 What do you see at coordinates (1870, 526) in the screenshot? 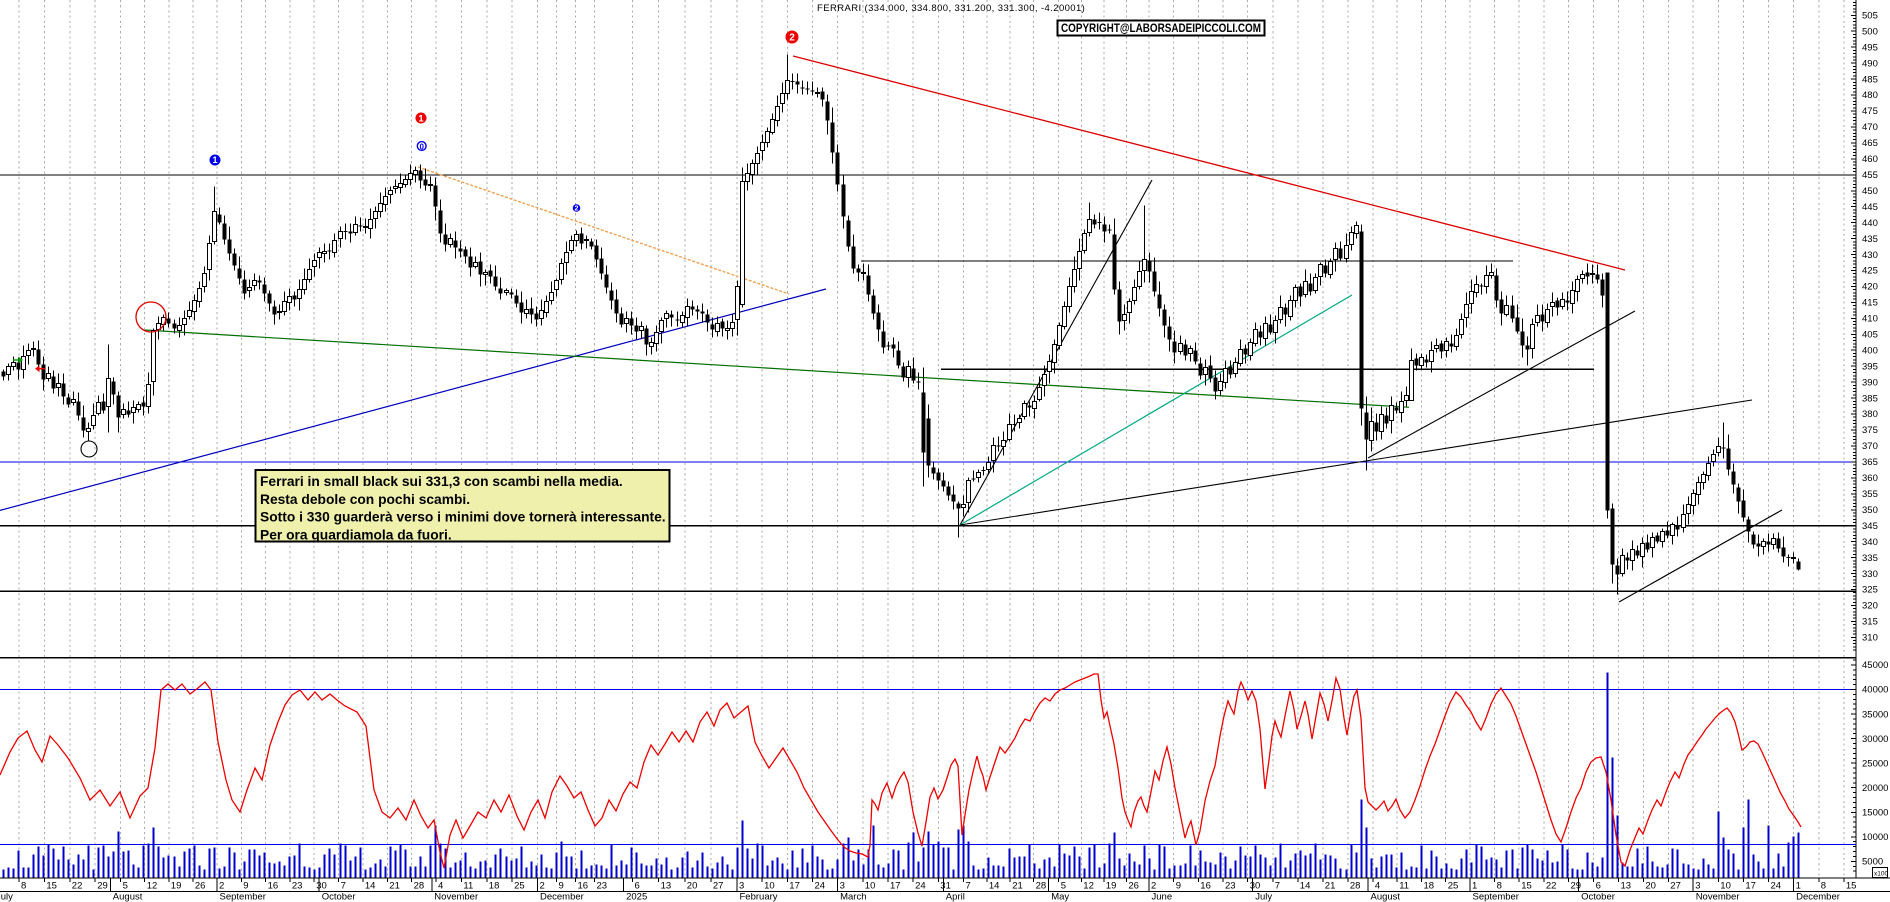
I see `svg-text: 345` at bounding box center [1870, 526].